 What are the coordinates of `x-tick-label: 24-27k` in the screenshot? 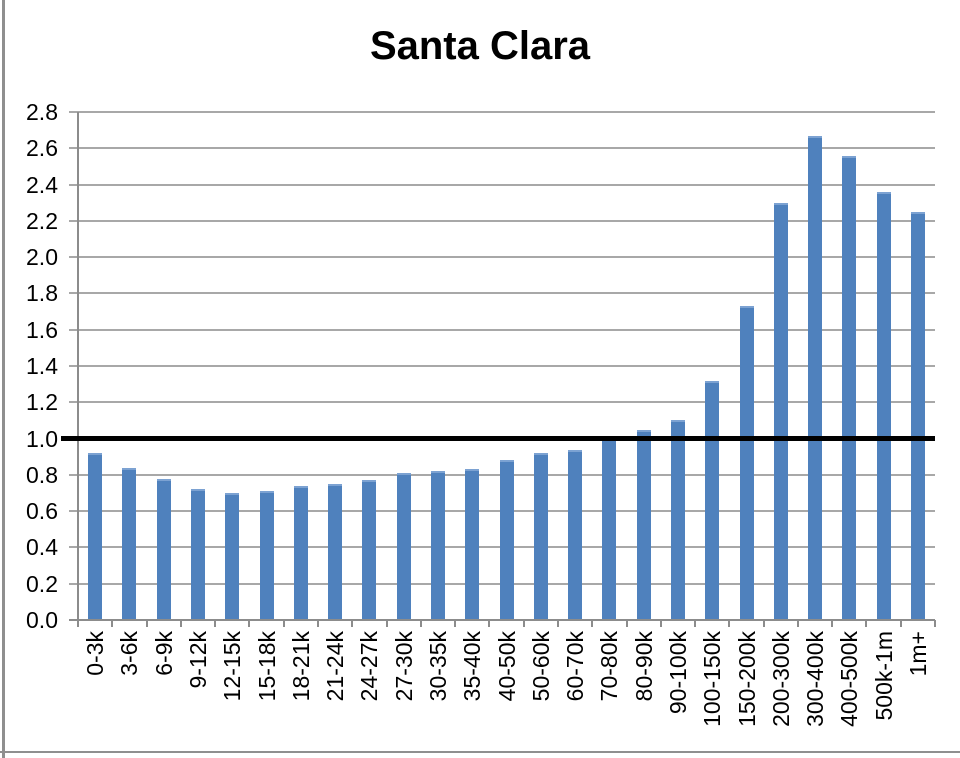 It's located at (369, 666).